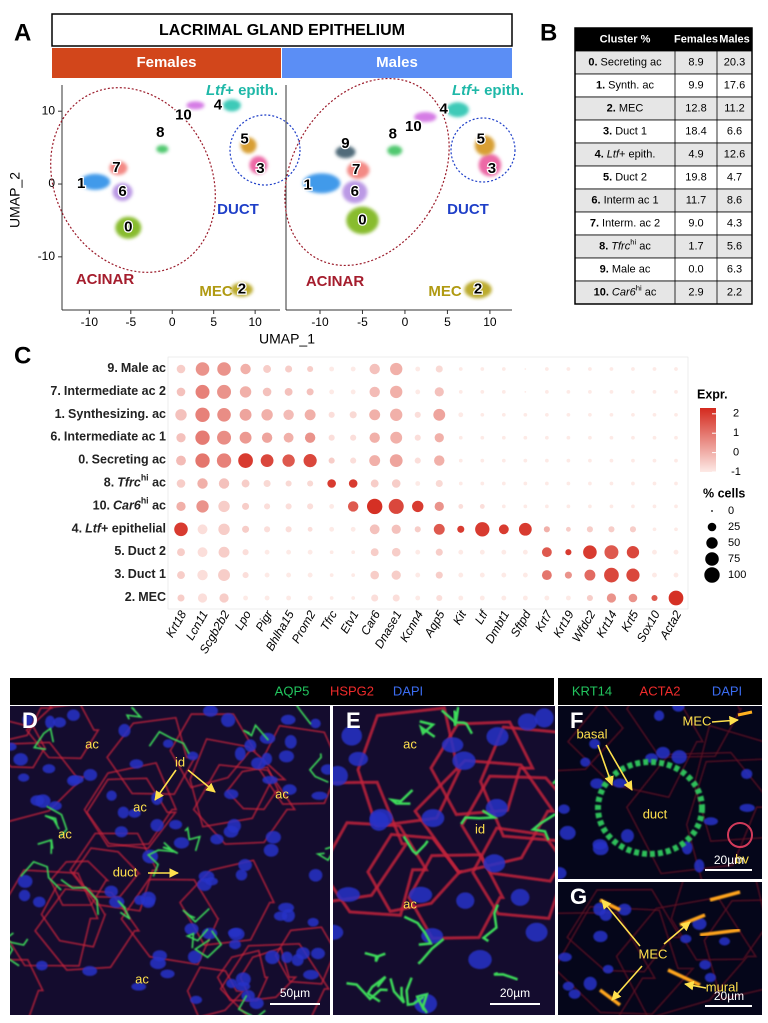 This screenshot has height=1023, width=768. Describe the element at coordinates (282, 30) in the screenshot. I see `figure-title: LACRIMAL GLAND EPITHELIUM` at that location.